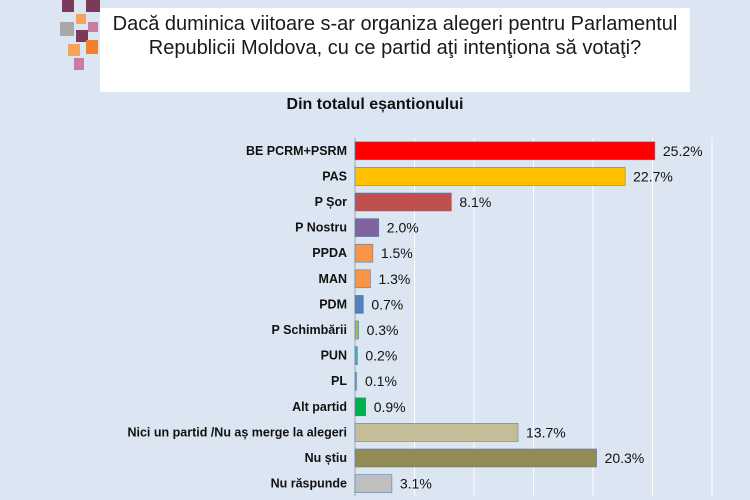  Describe the element at coordinates (397, 253) in the screenshot. I see `value-label: 1.5%` at that location.